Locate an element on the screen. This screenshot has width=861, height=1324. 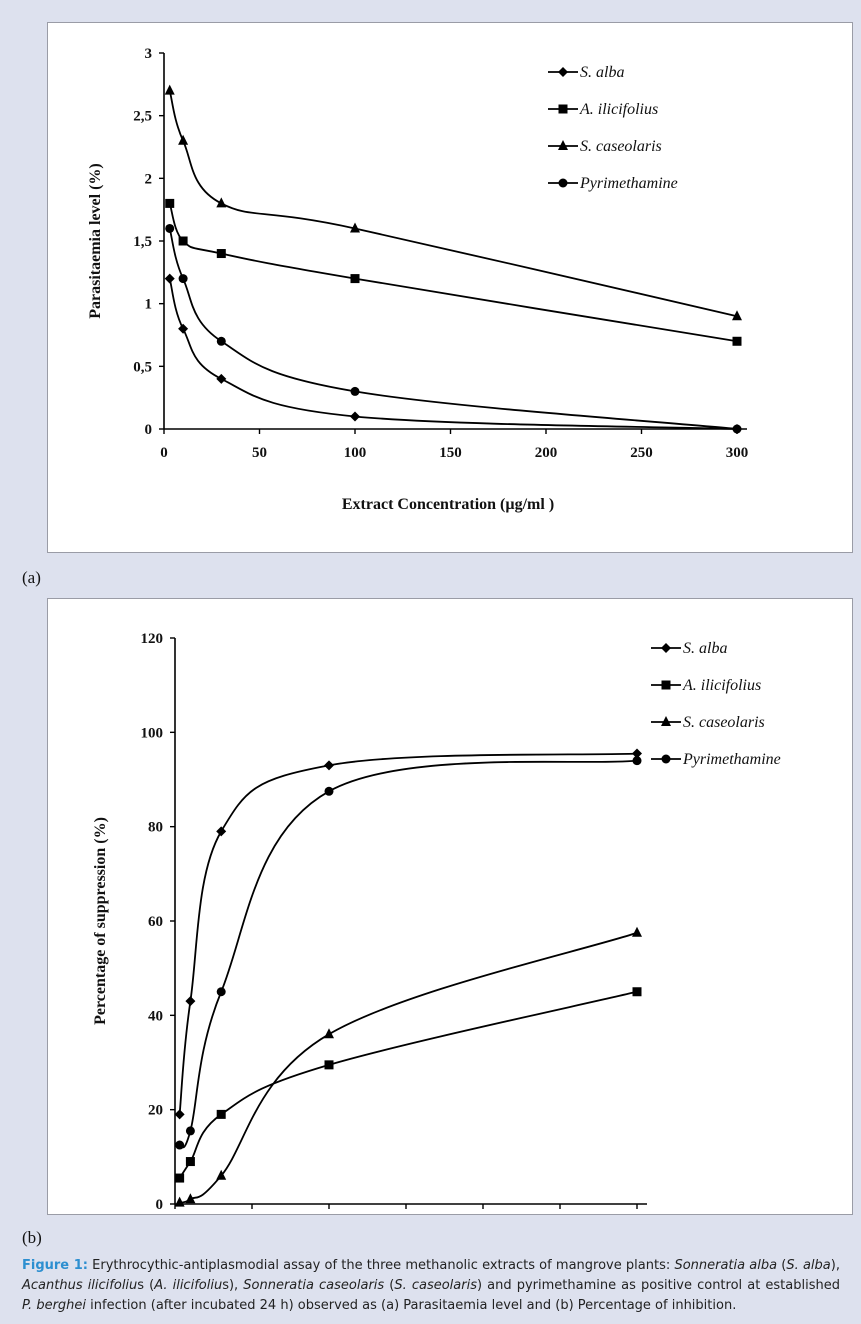
legend-label-s-caseolaris: S. caseolaris is located at coordinates (724, 722).